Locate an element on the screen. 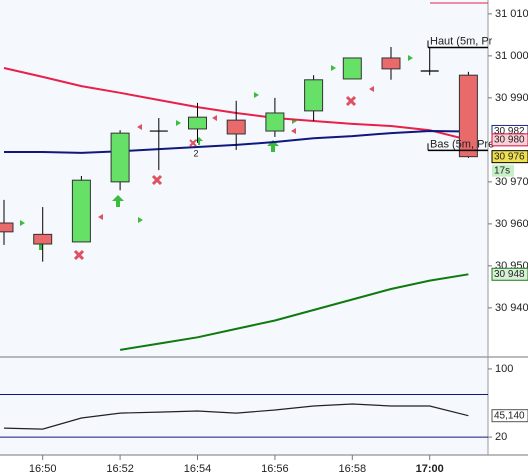  y-tick-label: 100 is located at coordinates (504, 369).